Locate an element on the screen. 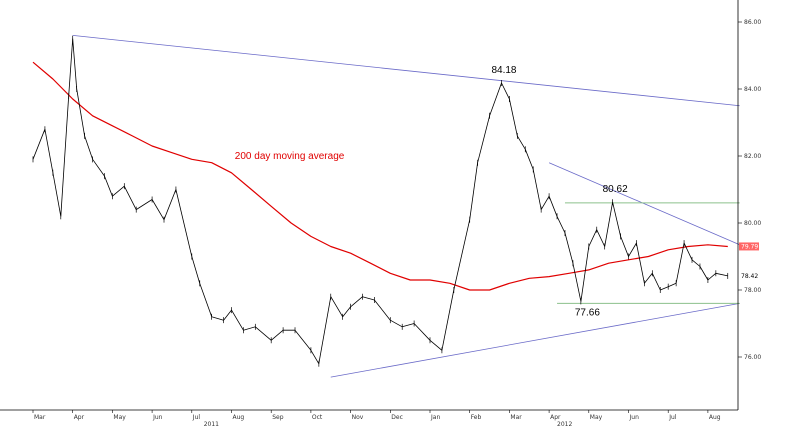 This screenshot has height=438, width=787. x-tick-label: Feb is located at coordinates (476, 417).